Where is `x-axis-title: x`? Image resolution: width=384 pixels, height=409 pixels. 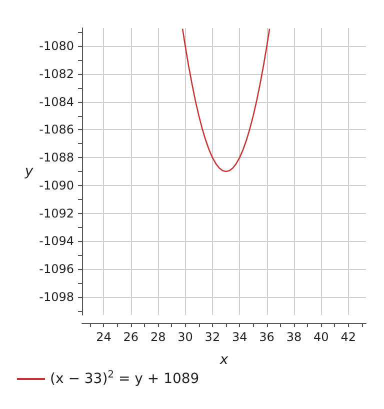
x-axis-title: x is located at coordinates (223, 360).